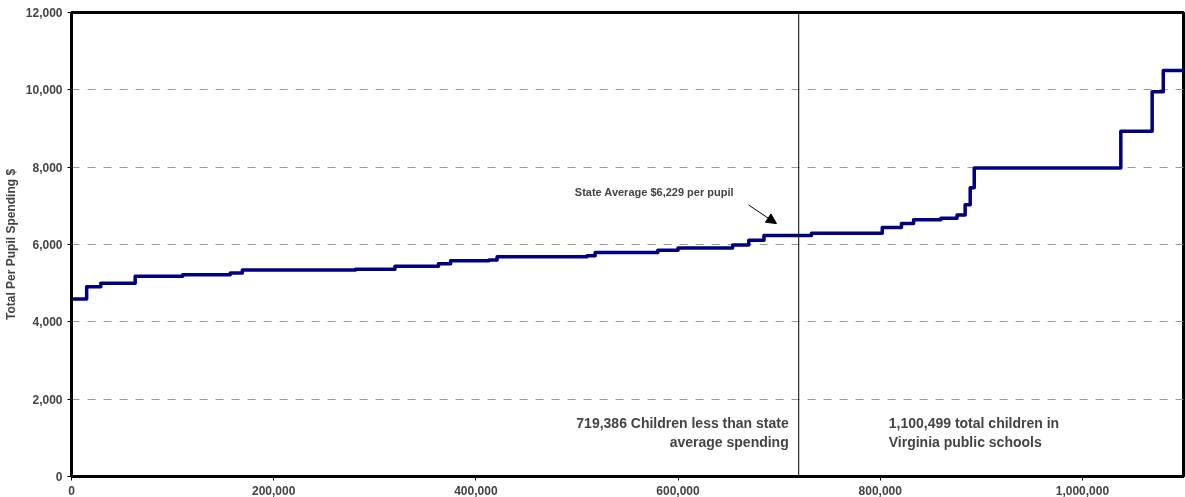 Image resolution: width=1185 pixels, height=497 pixels. Describe the element at coordinates (273, 490) in the screenshot. I see `x-tick-label: 200,000` at that location.